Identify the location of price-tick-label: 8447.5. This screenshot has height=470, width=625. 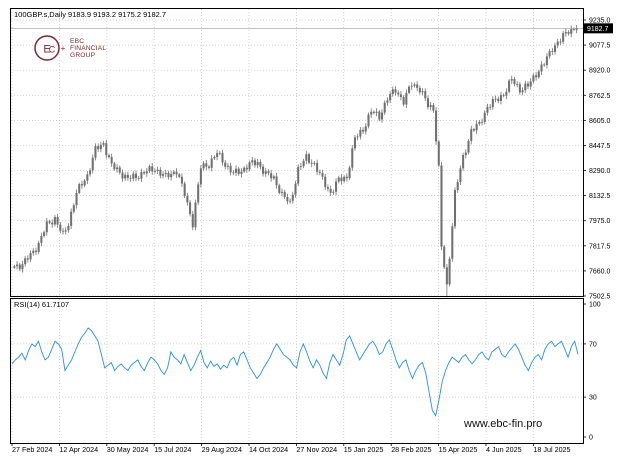
(600, 146).